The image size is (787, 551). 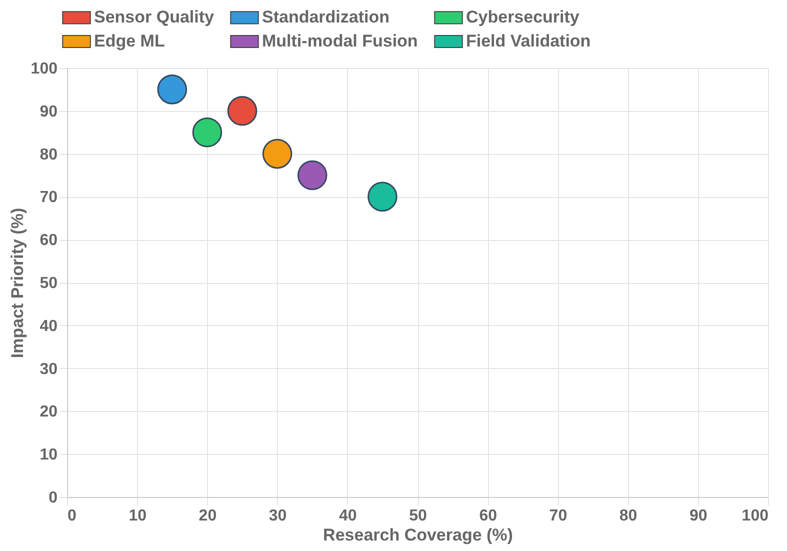 I want to click on y-axis-title: Impact Priority (%), so click(x=17, y=283).